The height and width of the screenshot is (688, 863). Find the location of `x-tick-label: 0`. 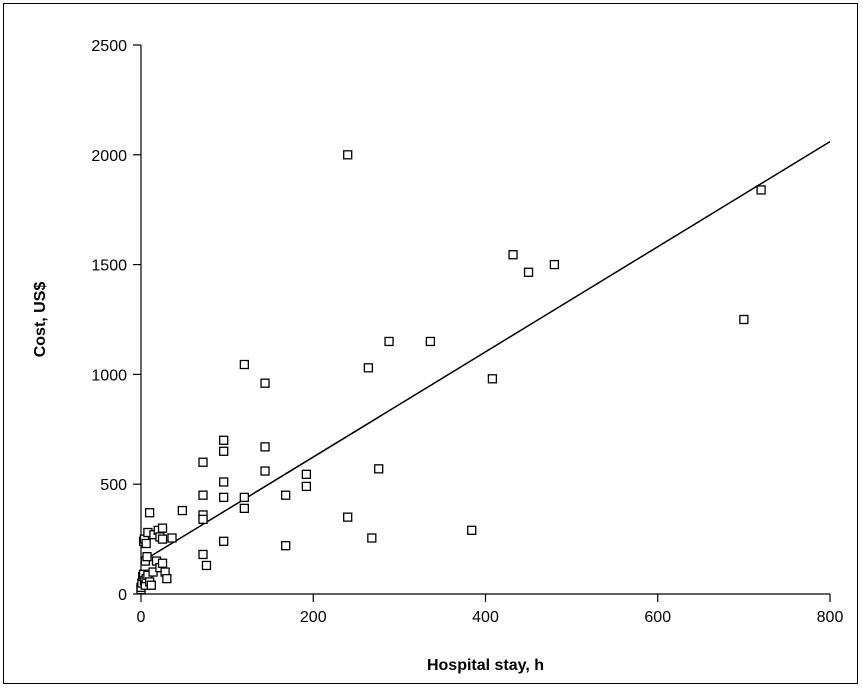

x-tick-label: 0 is located at coordinates (141, 617).